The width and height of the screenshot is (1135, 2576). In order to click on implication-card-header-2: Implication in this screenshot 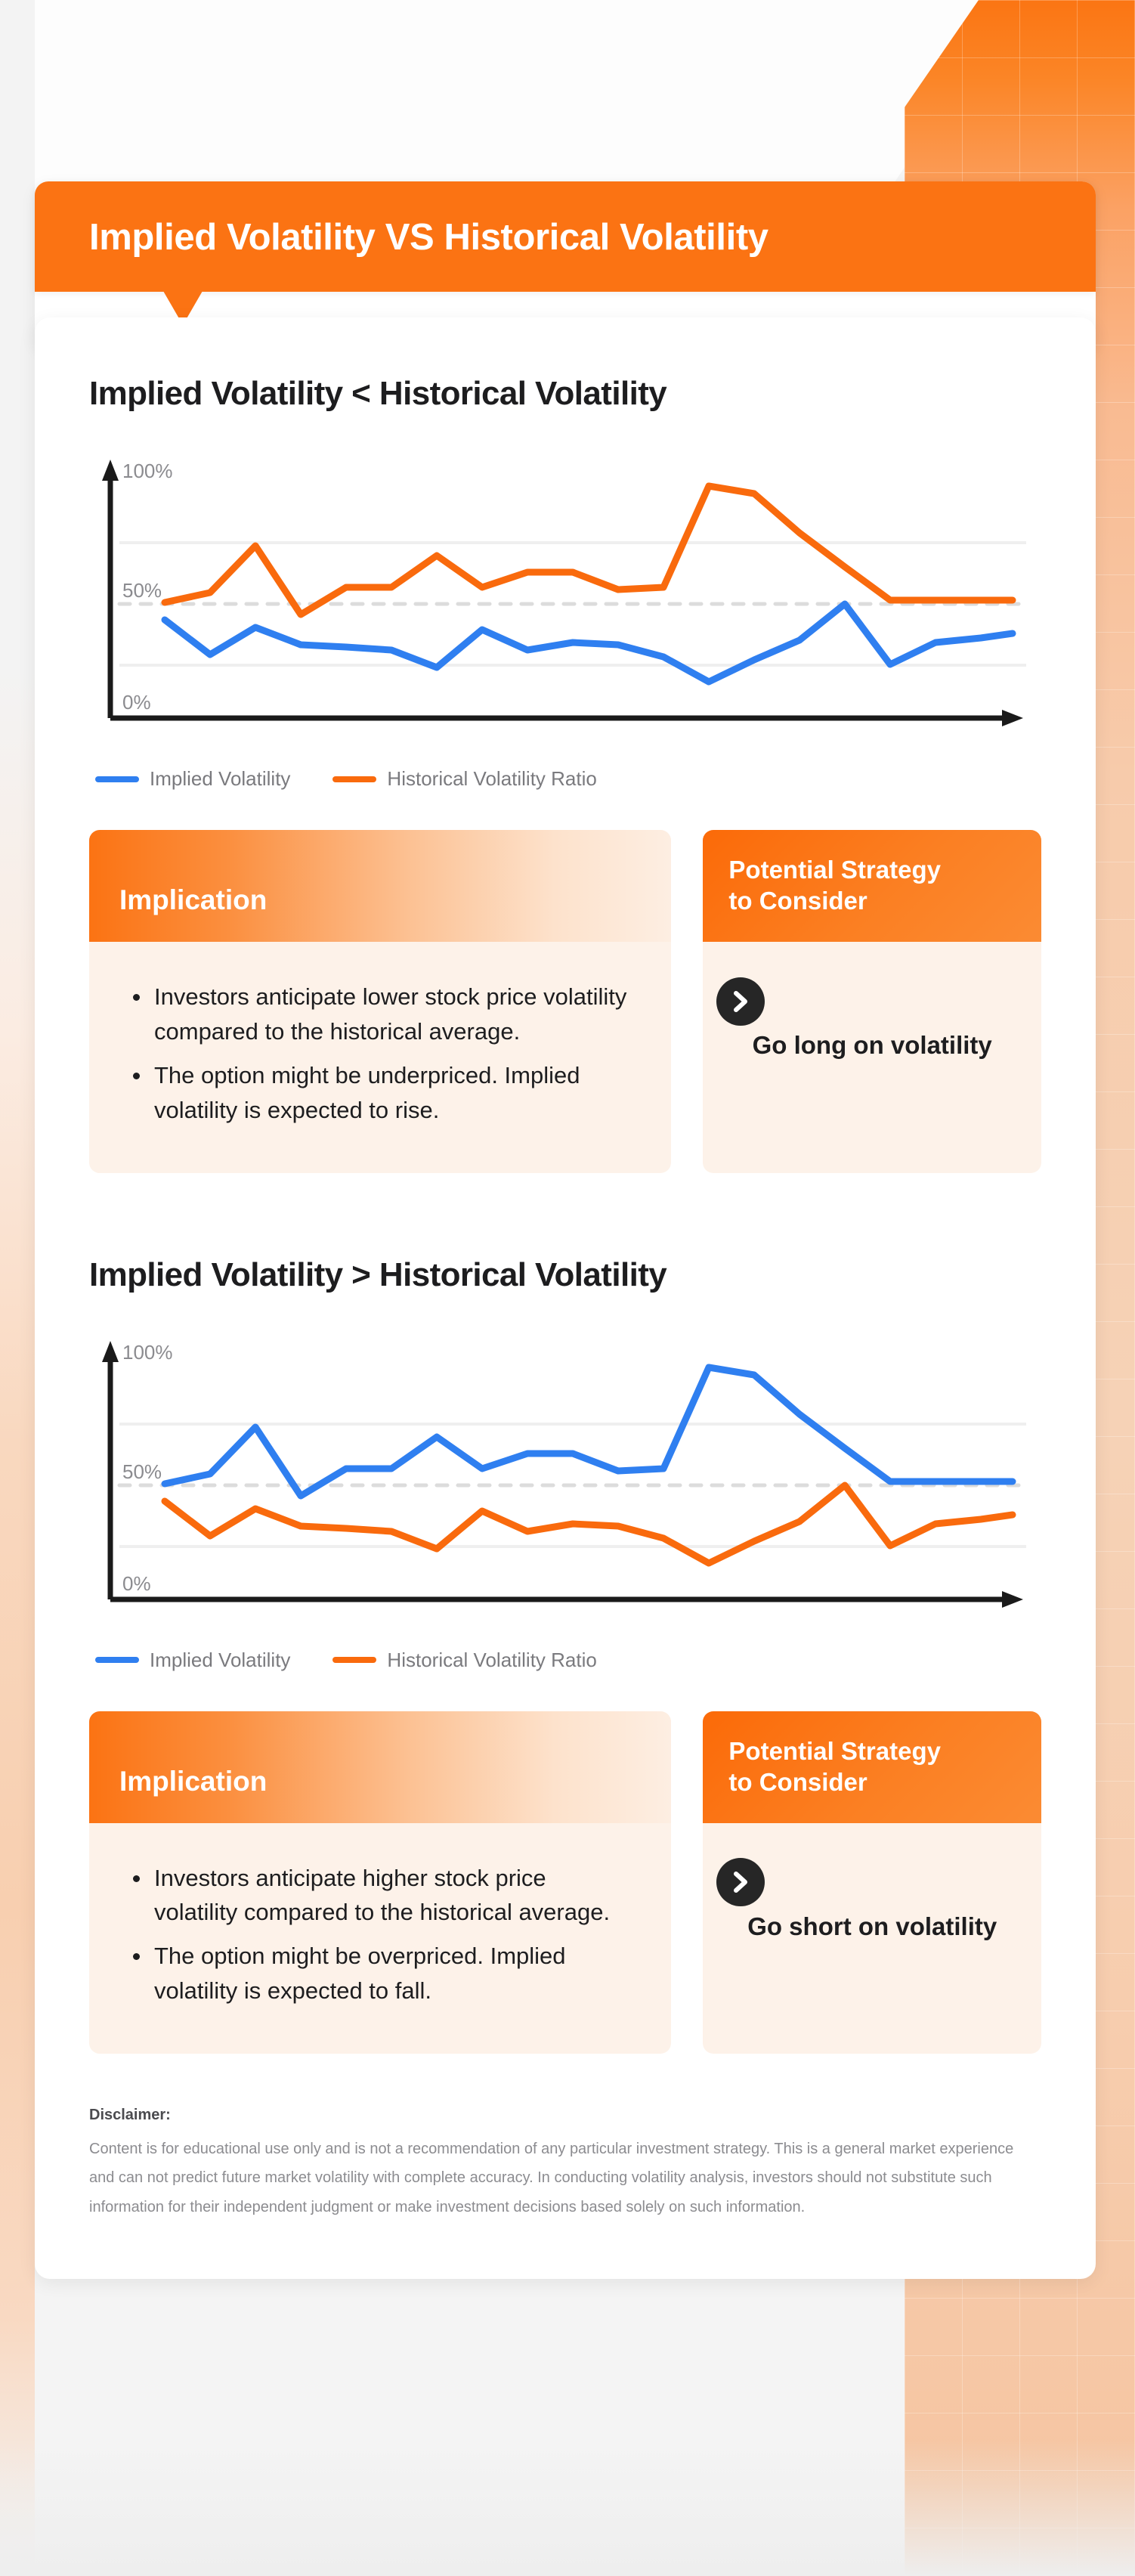, I will do `click(380, 1767)`.